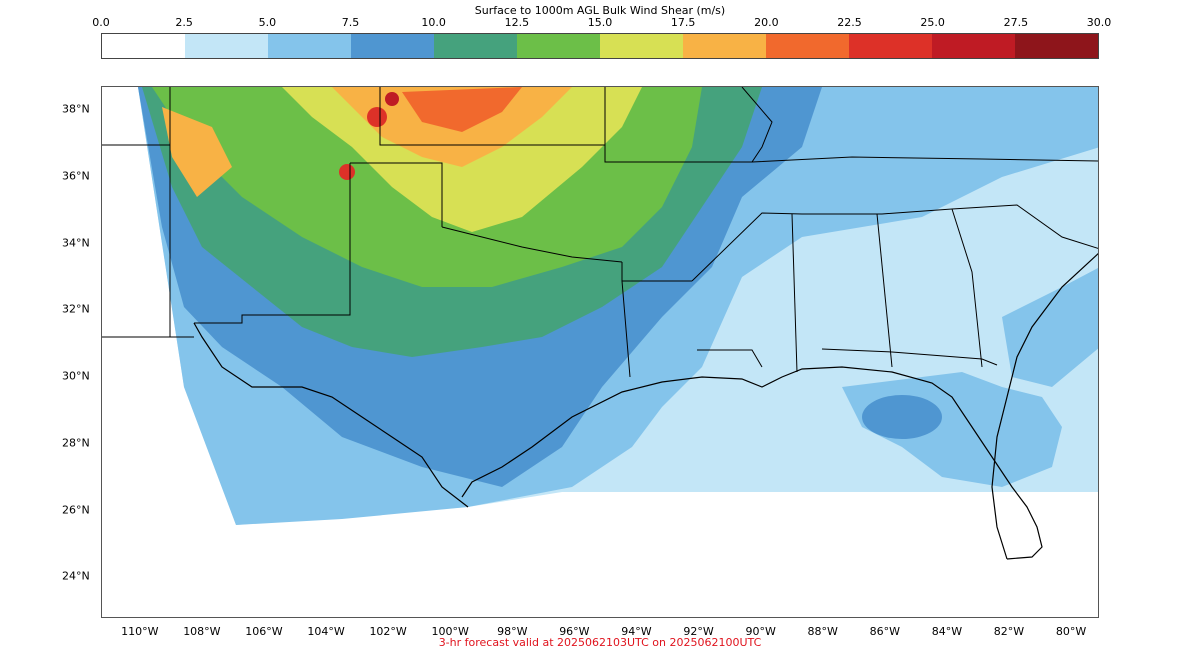 This screenshot has height=650, width=1200. I want to click on longitude-label: 108°W, so click(202, 631).